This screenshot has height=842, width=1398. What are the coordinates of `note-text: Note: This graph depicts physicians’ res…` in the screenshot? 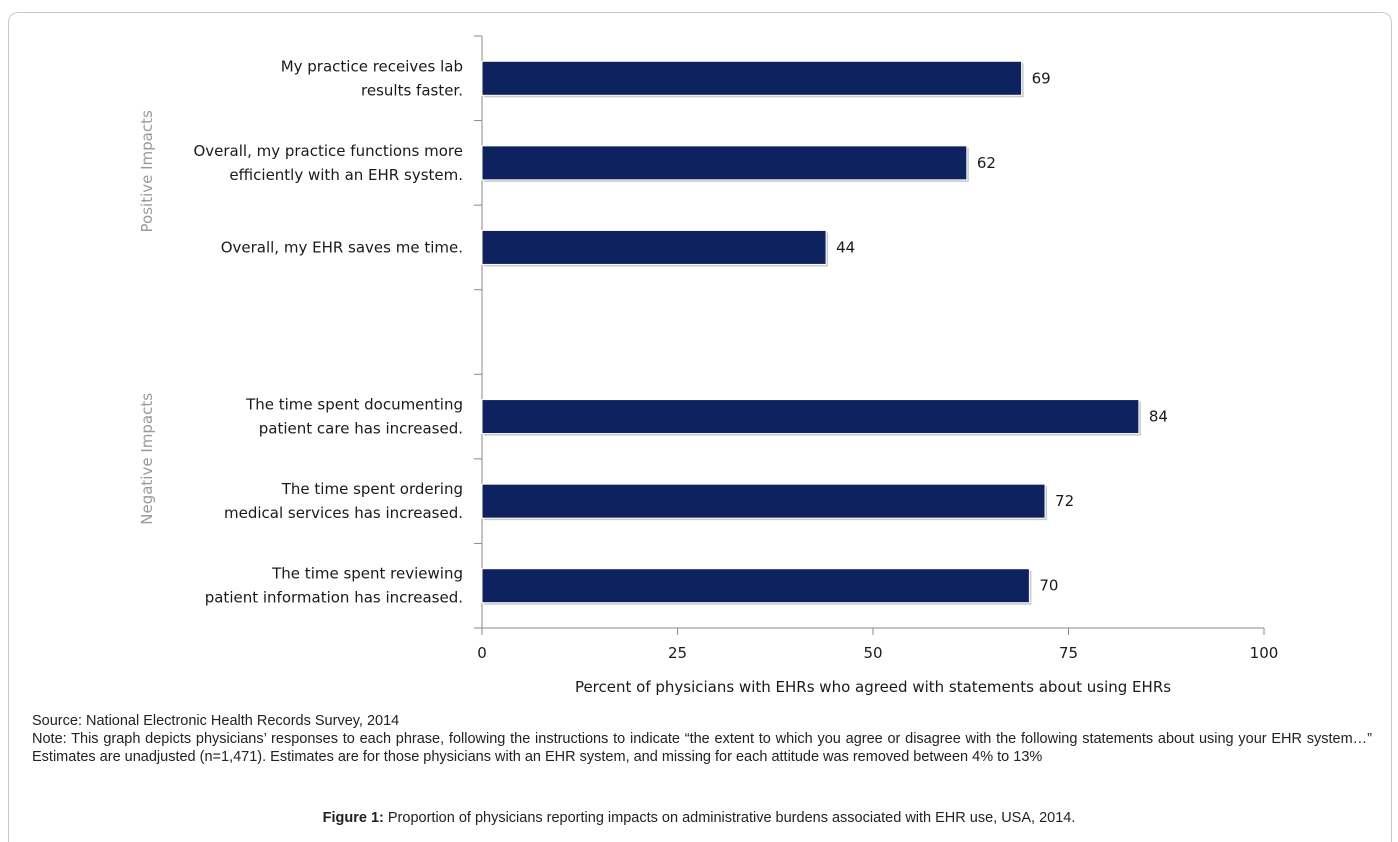 It's located at (702, 748).